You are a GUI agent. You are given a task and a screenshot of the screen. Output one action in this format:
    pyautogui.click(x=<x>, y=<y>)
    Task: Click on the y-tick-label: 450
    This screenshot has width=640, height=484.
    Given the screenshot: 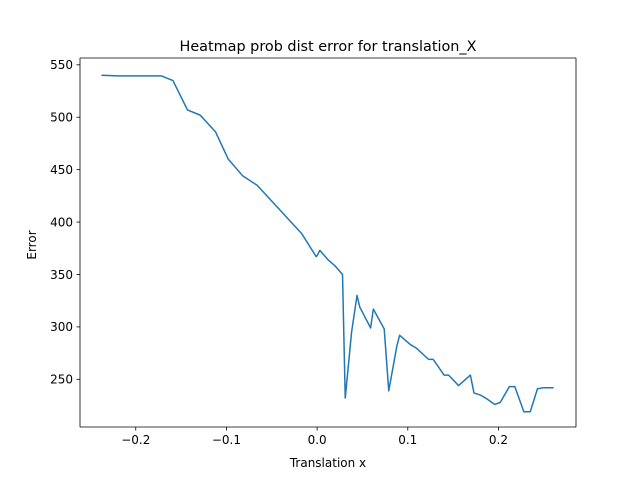 What is the action you would take?
    pyautogui.click(x=61, y=170)
    